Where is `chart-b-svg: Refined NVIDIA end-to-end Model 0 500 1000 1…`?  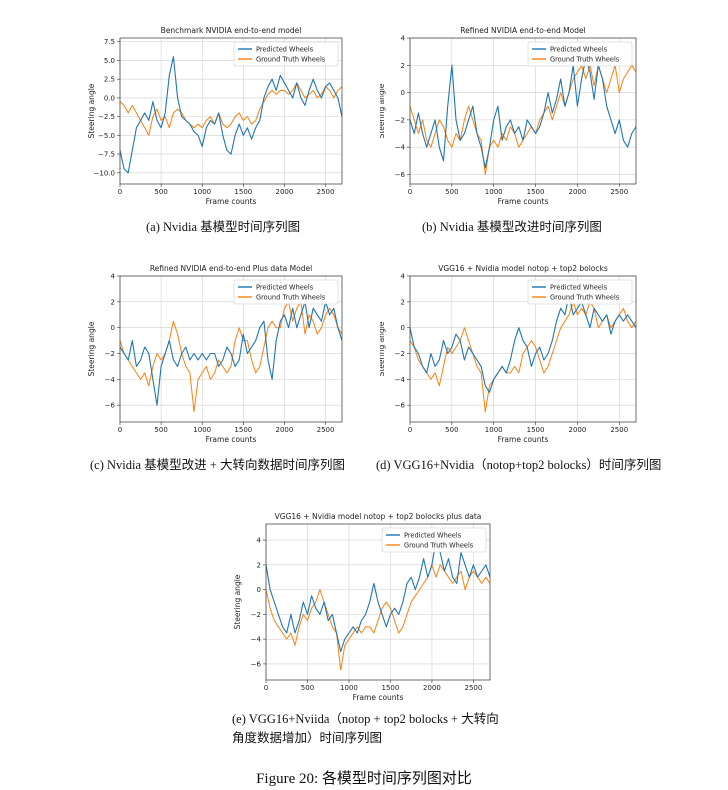 chart-b-svg: Refined NVIDIA end-to-end Model 0 500 1000 1… is located at coordinates (511, 112).